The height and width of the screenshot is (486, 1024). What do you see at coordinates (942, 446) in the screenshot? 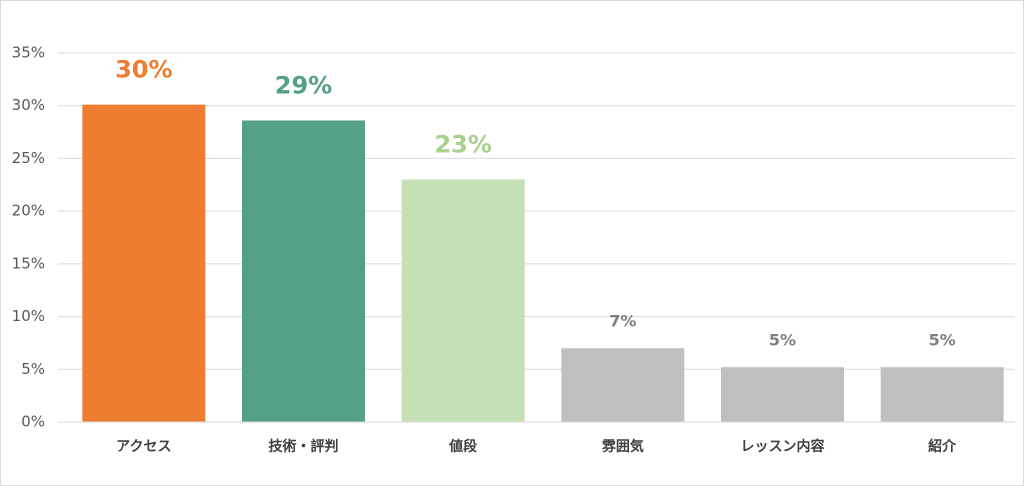
I see `x-tick-label: 紹介` at bounding box center [942, 446].